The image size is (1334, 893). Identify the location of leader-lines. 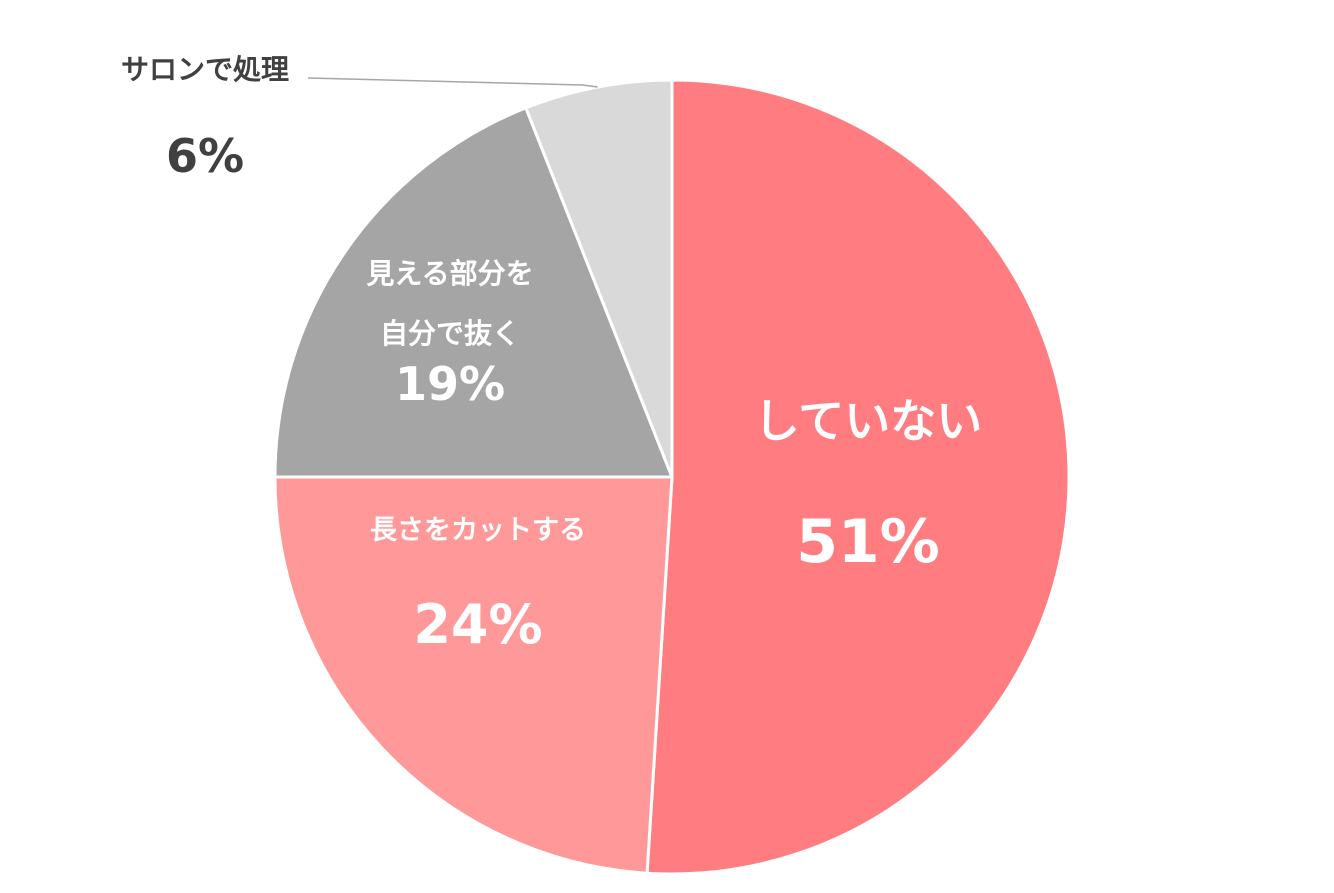
(452, 82).